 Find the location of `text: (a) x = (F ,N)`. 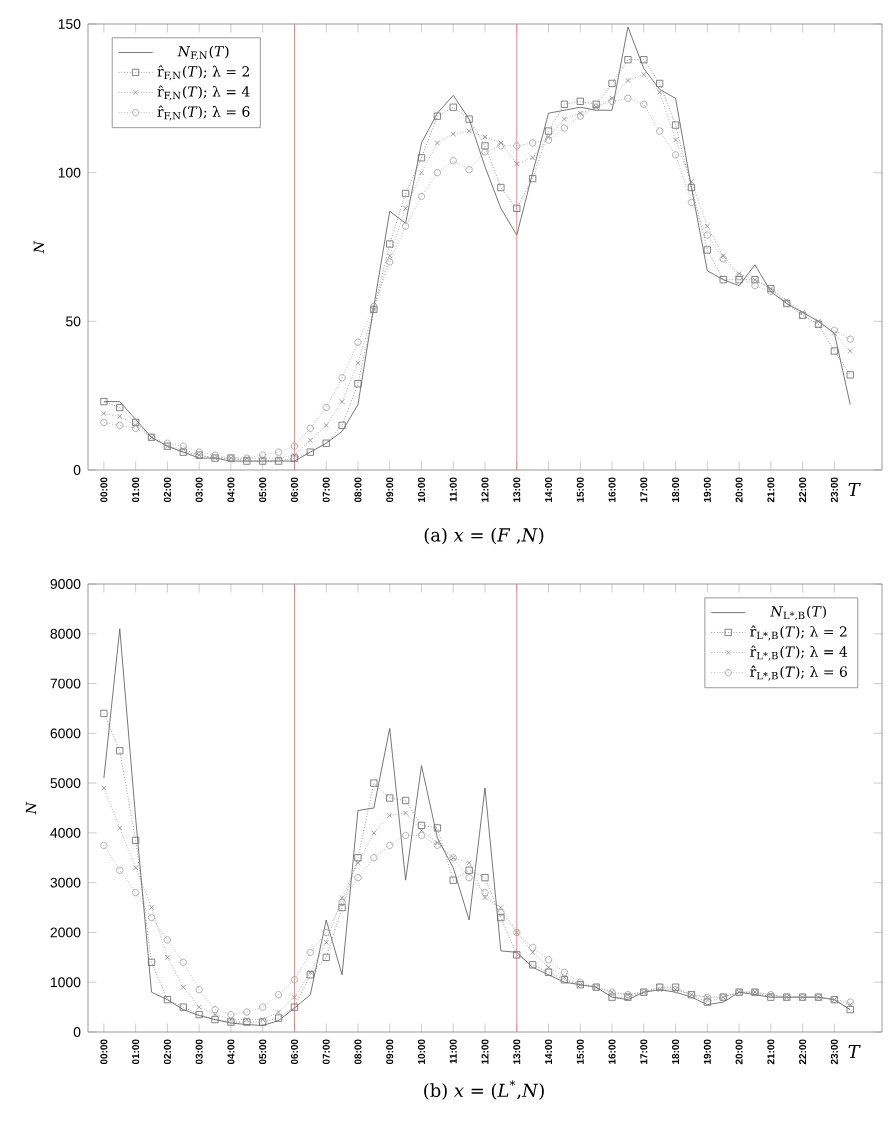

text: (a) x = (F ,N) is located at coordinates (484, 536).